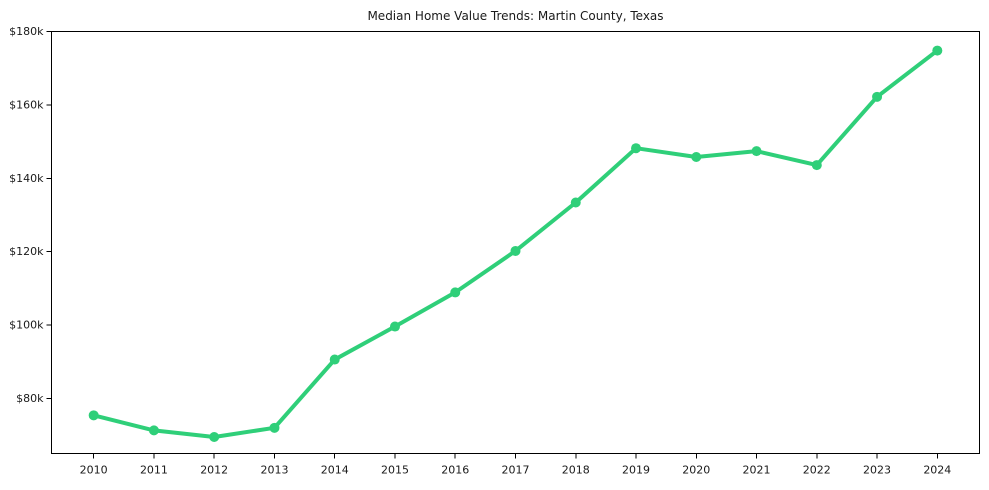  Describe the element at coordinates (26, 251) in the screenshot. I see `y-tick-label: $120k` at that location.